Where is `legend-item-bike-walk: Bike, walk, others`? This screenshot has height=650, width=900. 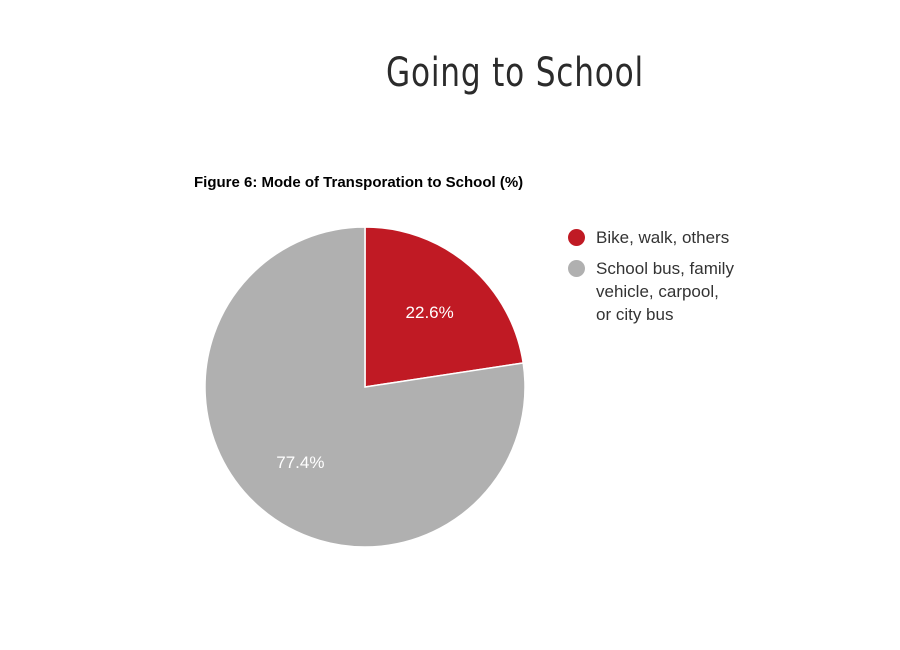
legend-item-bike-walk: Bike, walk, others is located at coordinates (653, 237).